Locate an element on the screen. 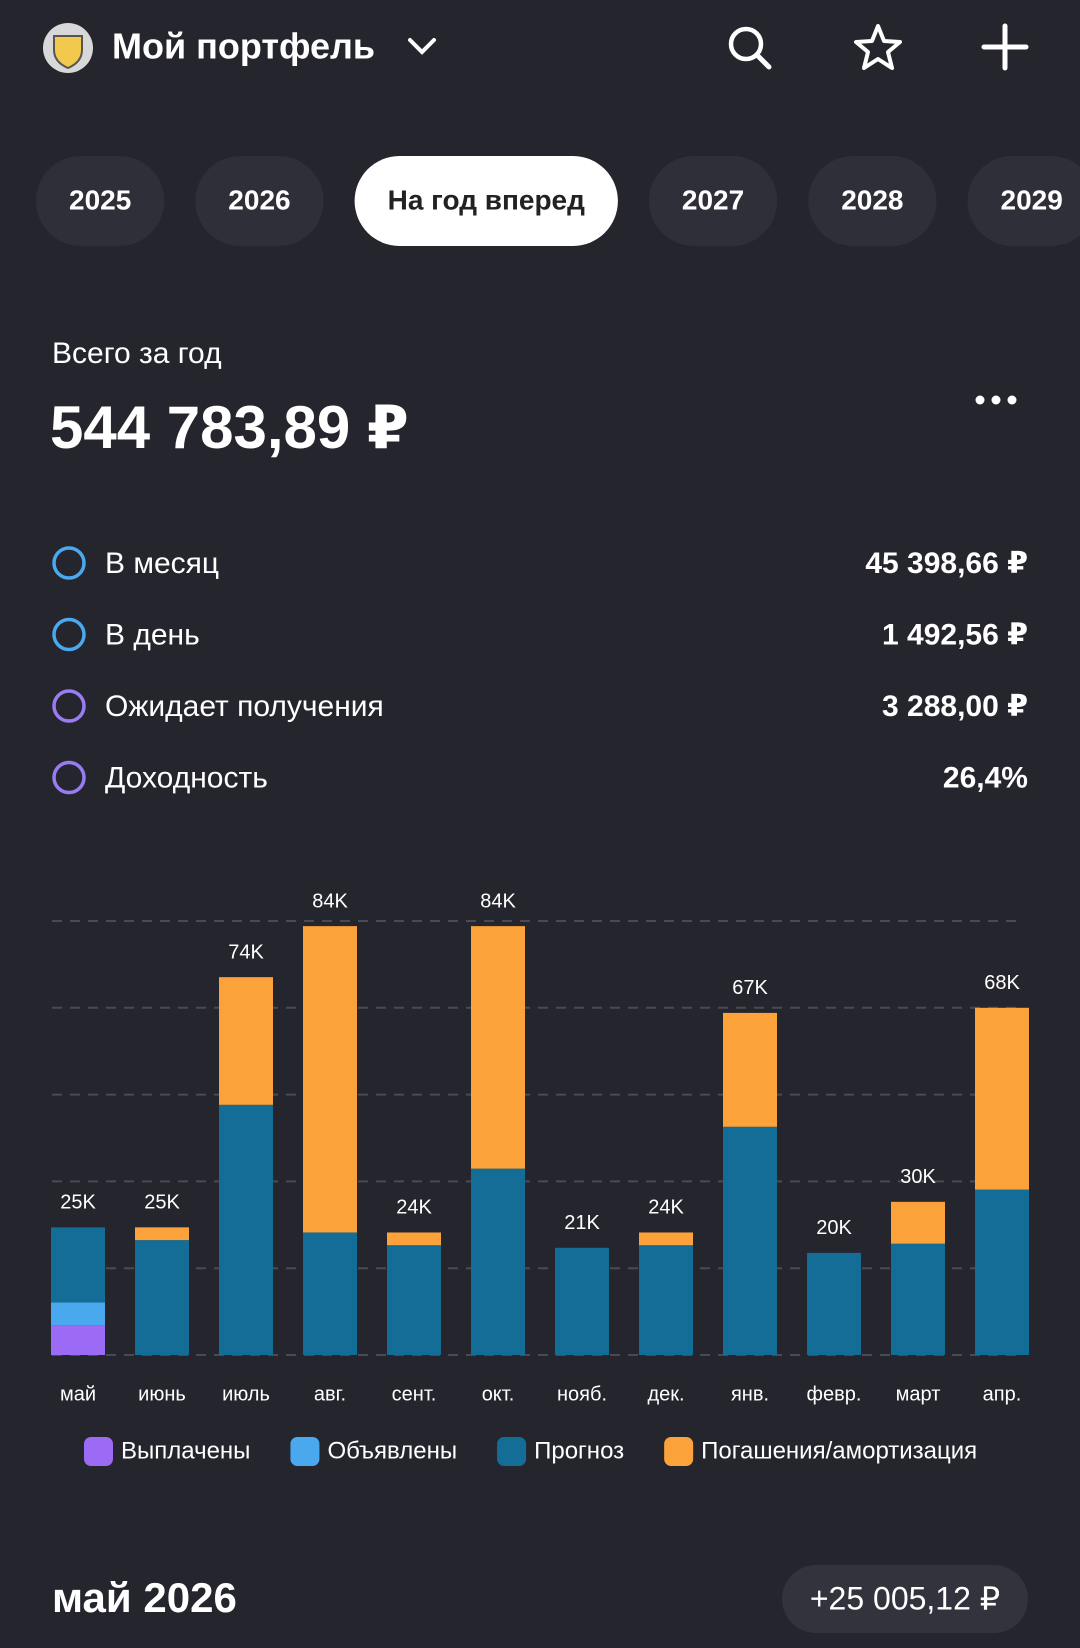 The image size is (1080, 1648). stat-label: В день is located at coordinates (152, 634).